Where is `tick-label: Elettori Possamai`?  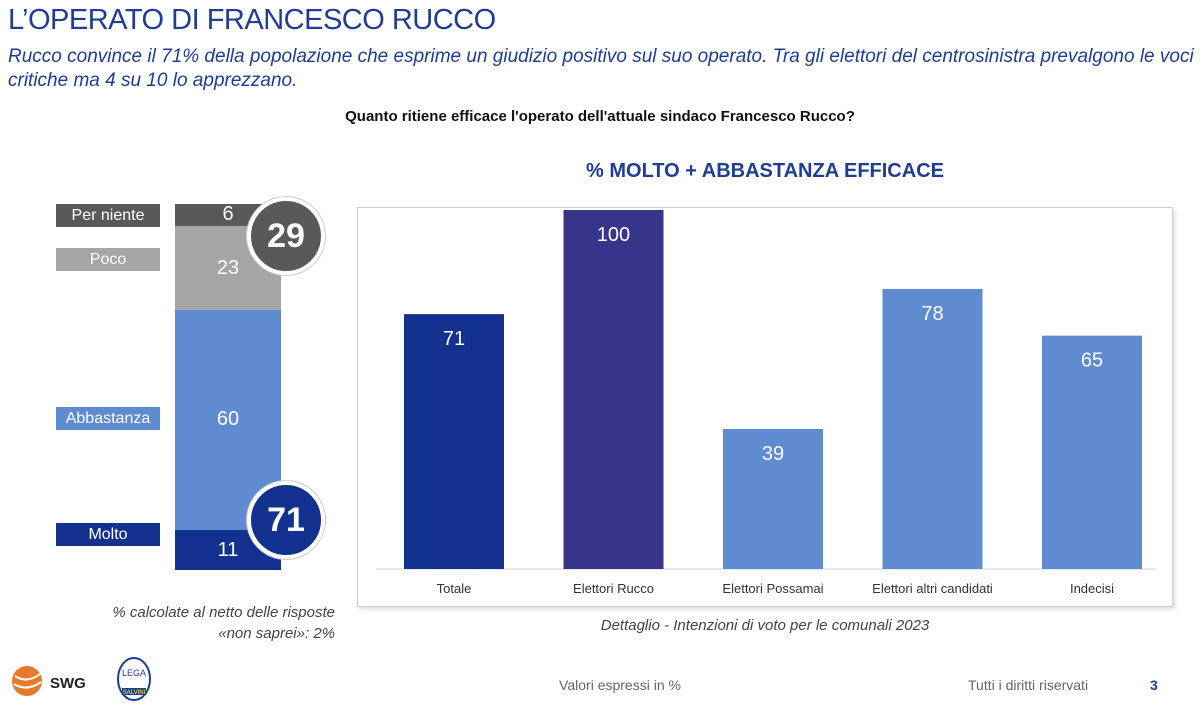
tick-label: Elettori Possamai is located at coordinates (772, 588).